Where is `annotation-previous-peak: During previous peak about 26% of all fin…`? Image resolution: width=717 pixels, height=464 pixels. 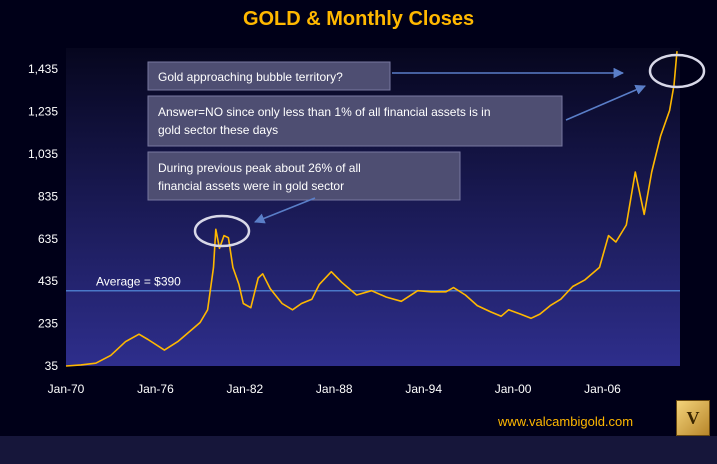
annotation-previous-peak: During previous peak about 26% of all fin… is located at coordinates (304, 176).